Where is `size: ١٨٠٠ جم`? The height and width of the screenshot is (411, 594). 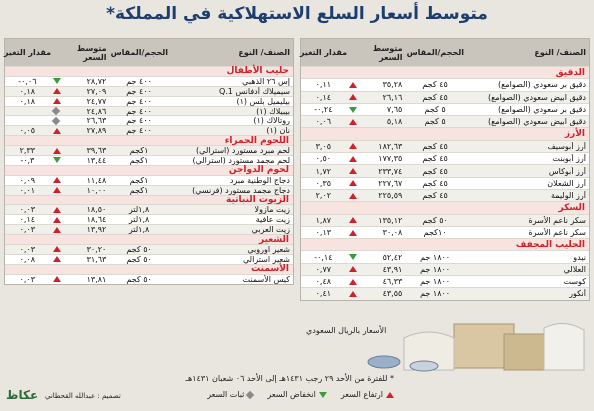 size: ١٨٠٠ جم is located at coordinates (435, 282).